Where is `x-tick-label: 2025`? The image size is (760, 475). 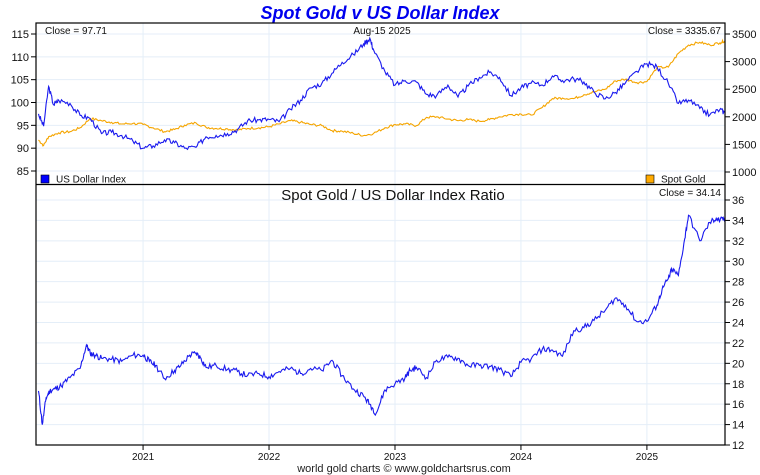
x-tick-label: 2025 is located at coordinates (647, 457).